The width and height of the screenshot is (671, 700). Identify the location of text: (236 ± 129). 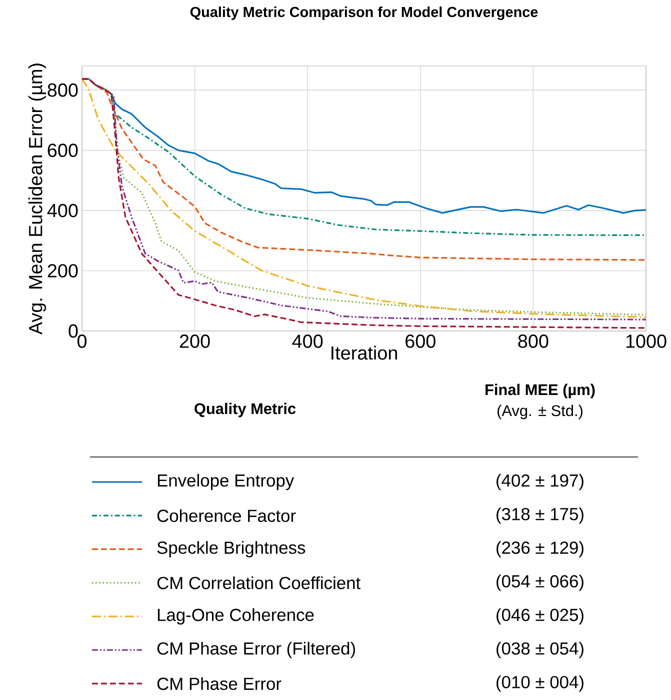
(540, 549).